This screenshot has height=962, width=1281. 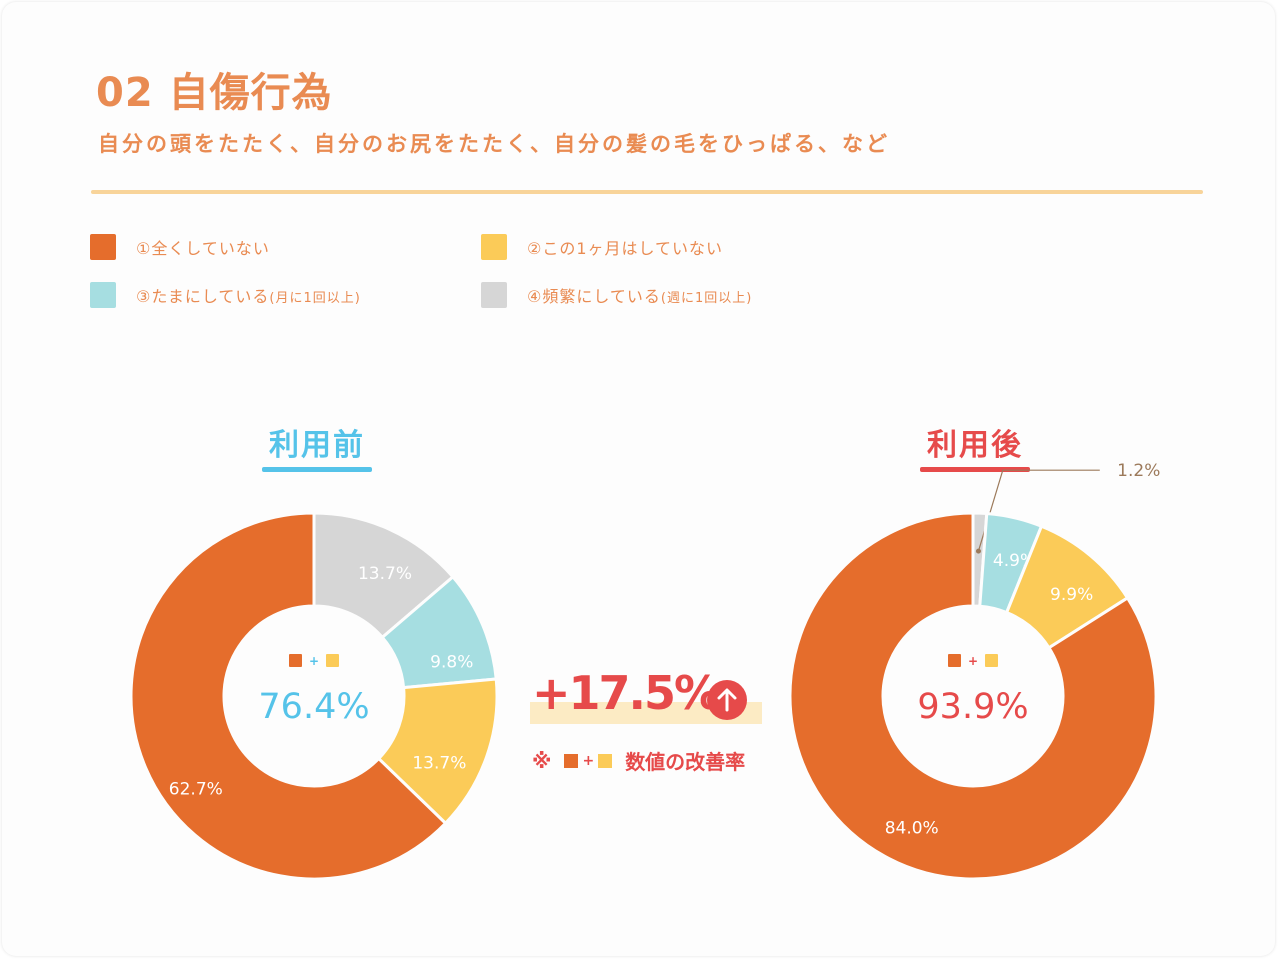 I want to click on note-mark: ※, so click(x=542, y=760).